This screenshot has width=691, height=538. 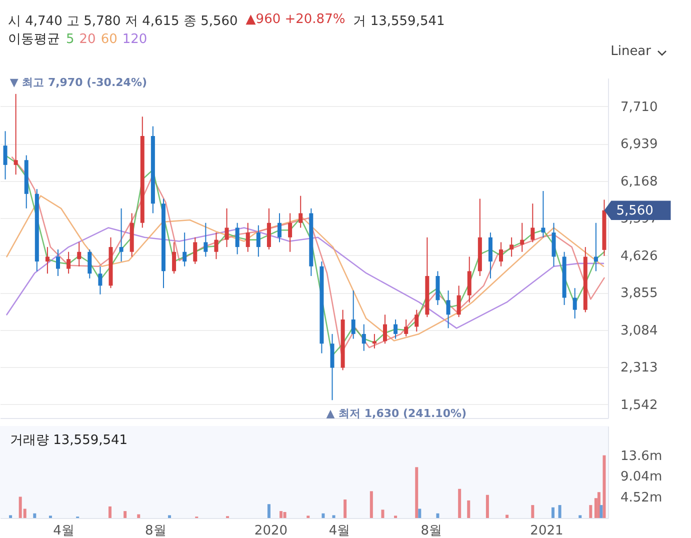 What do you see at coordinates (87, 39) in the screenshot?
I see `text: 20` at bounding box center [87, 39].